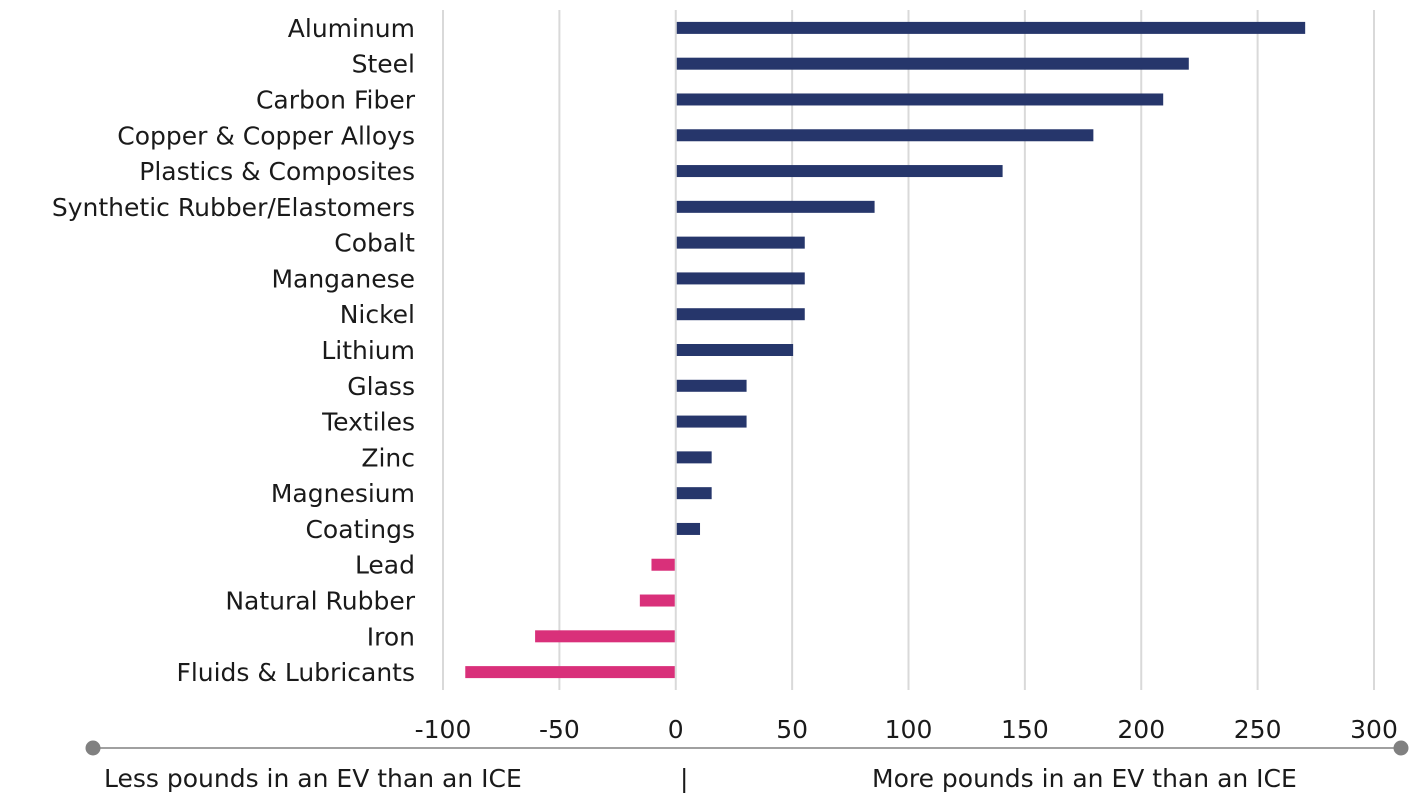  Describe the element at coordinates (391, 636) in the screenshot. I see `category-label: Iron` at that location.